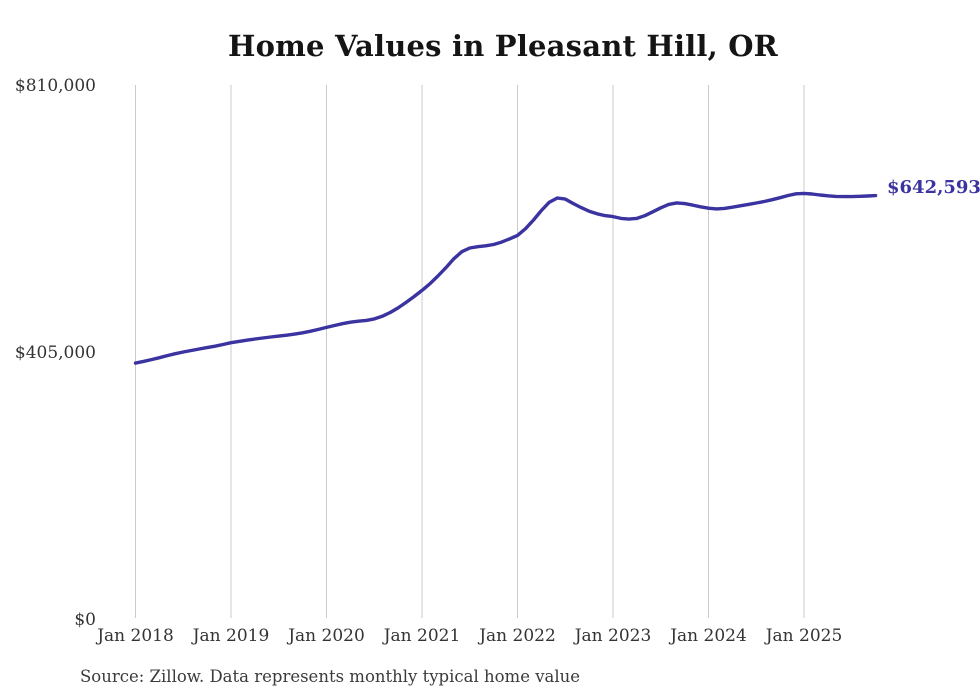 Image resolution: width=980 pixels, height=699 pixels. Describe the element at coordinates (55, 86) in the screenshot. I see `y-axis-label-810000: $810,000` at that location.